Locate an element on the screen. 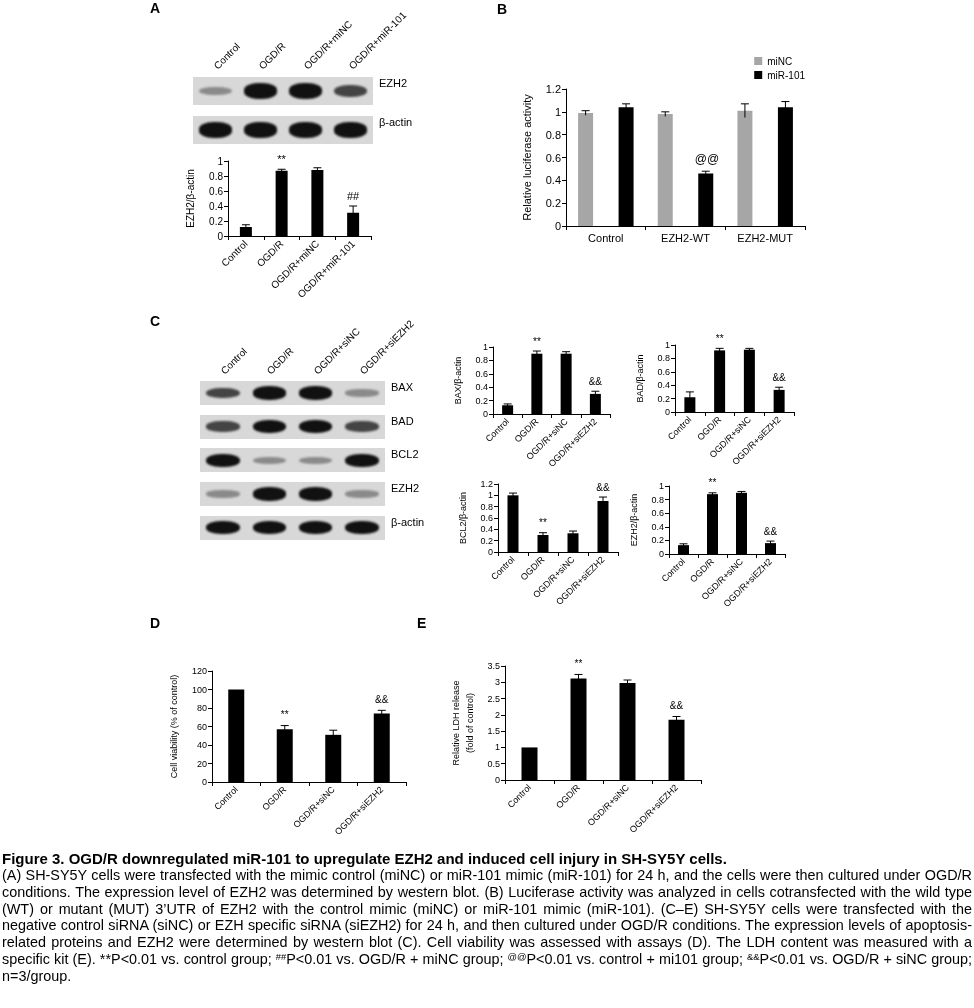 Image resolution: width=974 pixels, height=1008 pixels. y-tick-label: 100 is located at coordinates (199, 689).